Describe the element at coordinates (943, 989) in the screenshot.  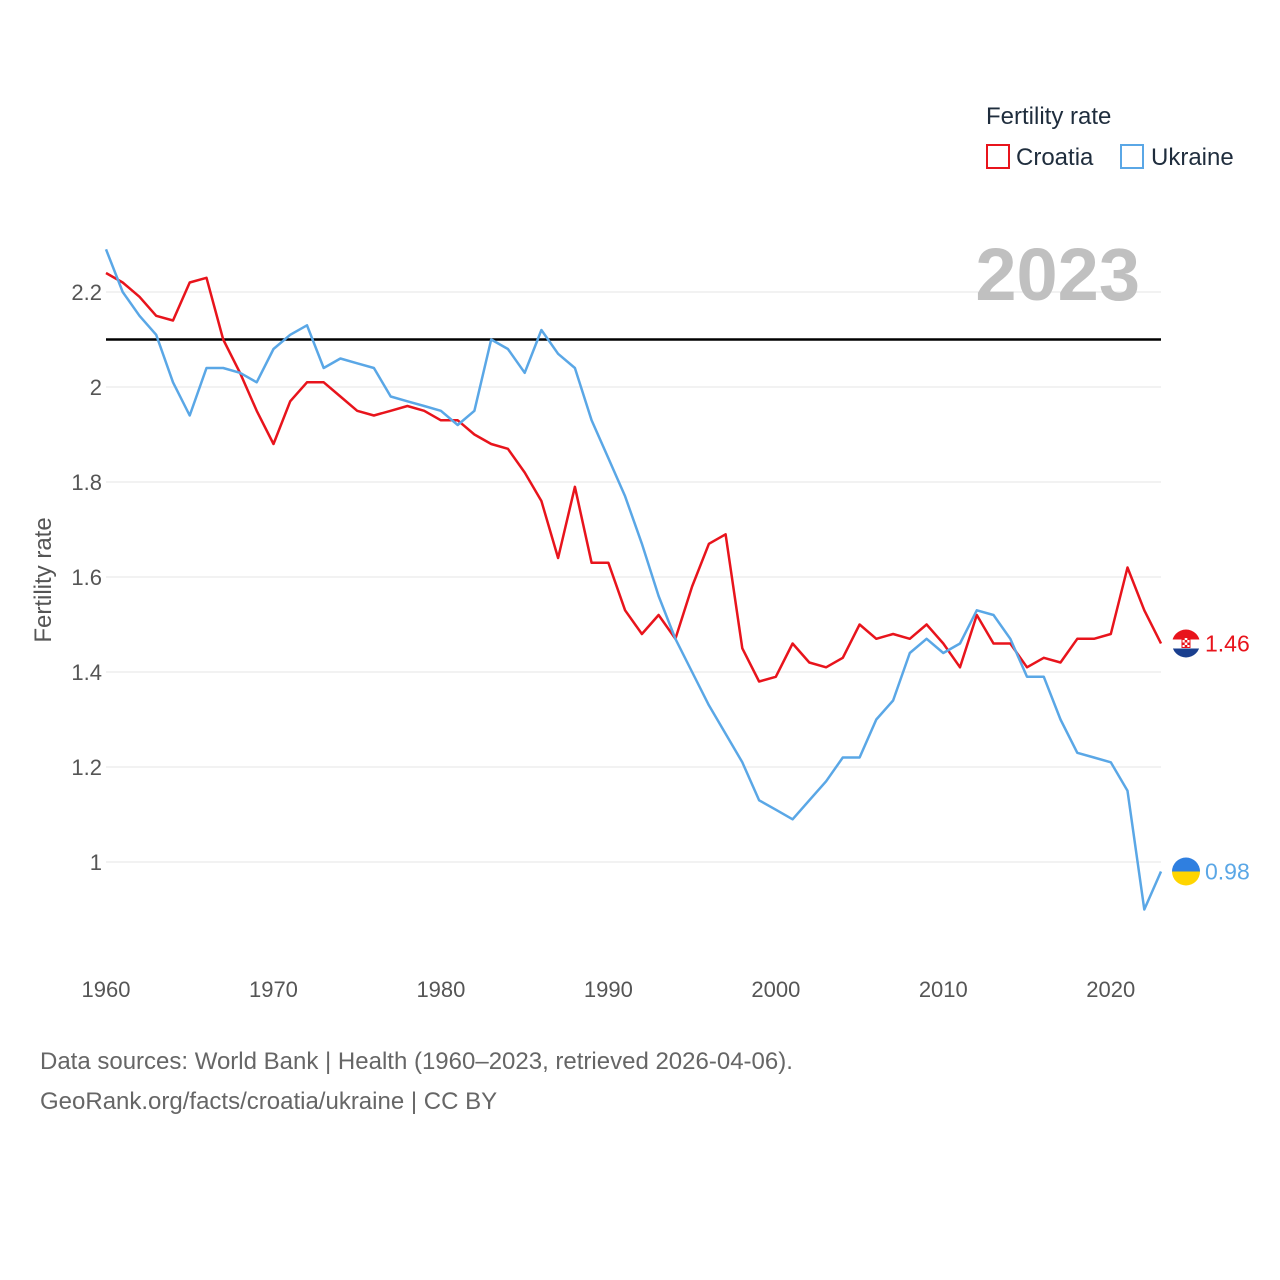
I see `x-tick-2010: 2010` at that location.